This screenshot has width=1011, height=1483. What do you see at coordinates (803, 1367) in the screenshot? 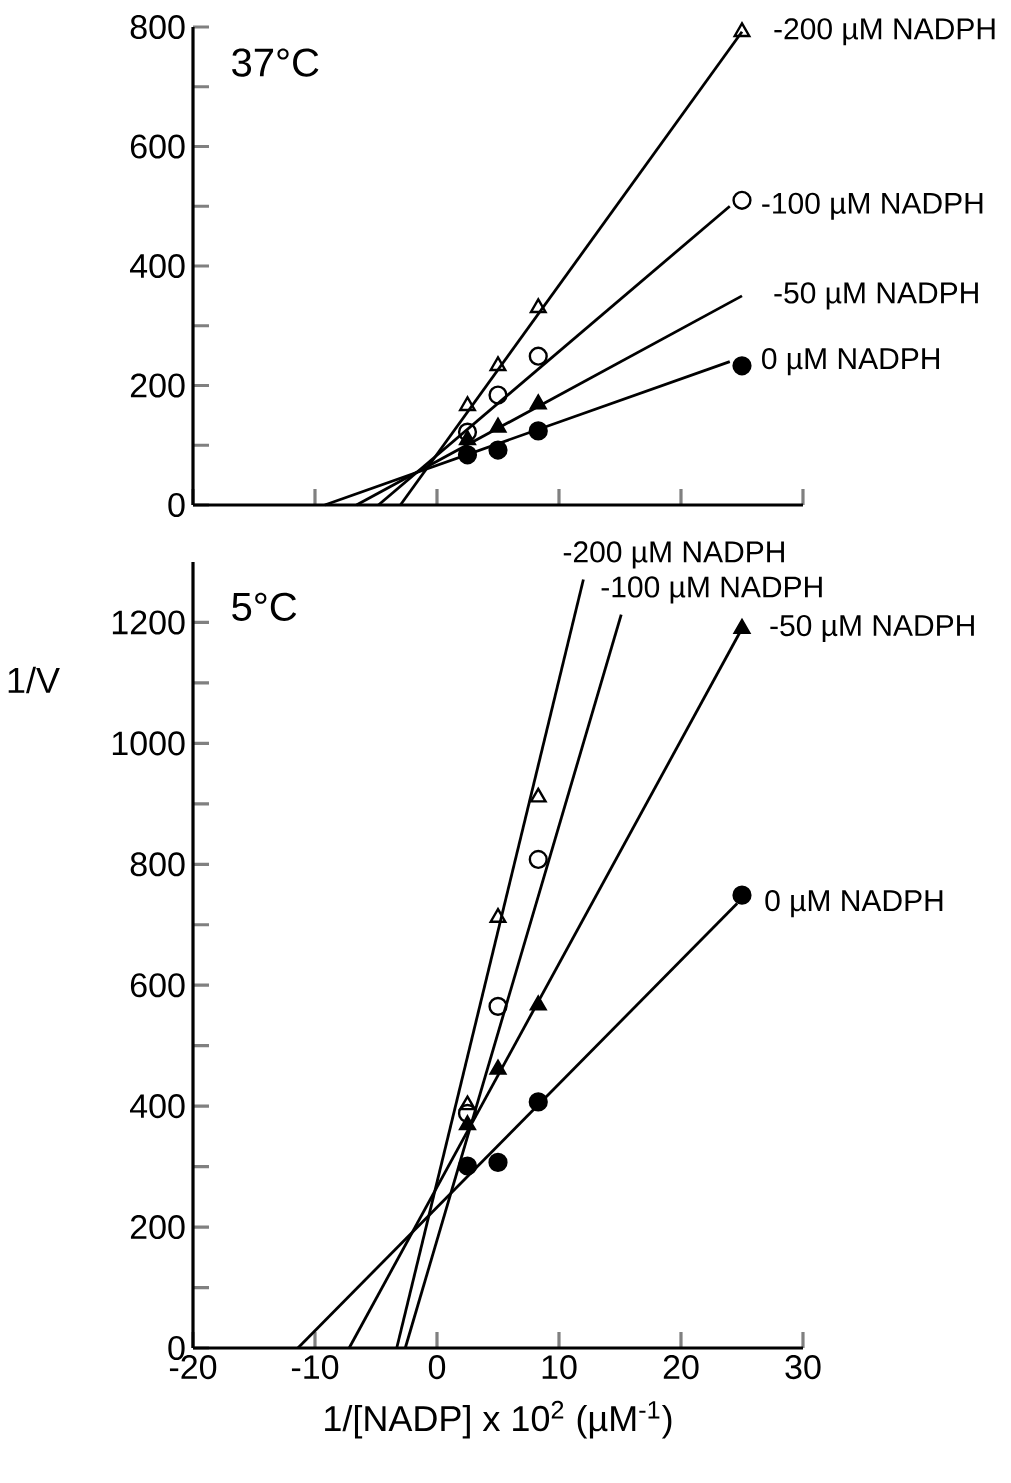
I see `x-tick-label: 30` at bounding box center [803, 1367].